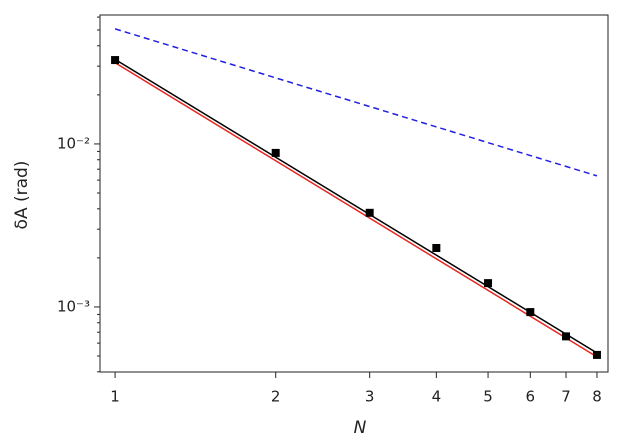 This screenshot has width=623, height=443. I want to click on x-tick-label: 4, so click(437, 397).